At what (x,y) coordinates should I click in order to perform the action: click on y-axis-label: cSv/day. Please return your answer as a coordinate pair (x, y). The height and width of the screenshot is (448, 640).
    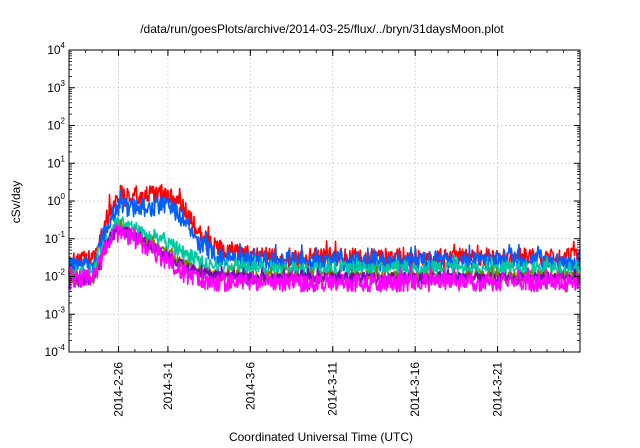
    Looking at the image, I should click on (16, 202).